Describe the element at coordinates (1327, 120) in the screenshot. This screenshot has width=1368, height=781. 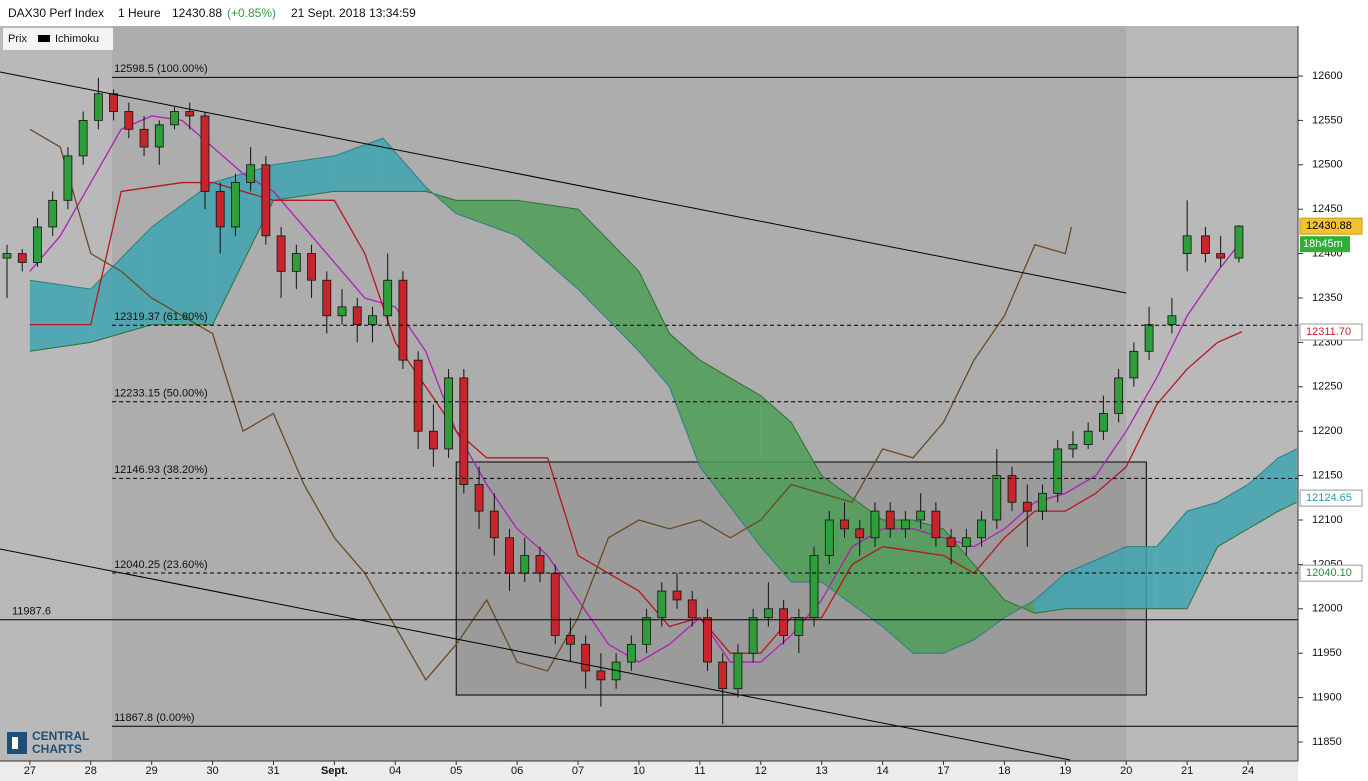
I see `y-tick-label: 12550` at that location.